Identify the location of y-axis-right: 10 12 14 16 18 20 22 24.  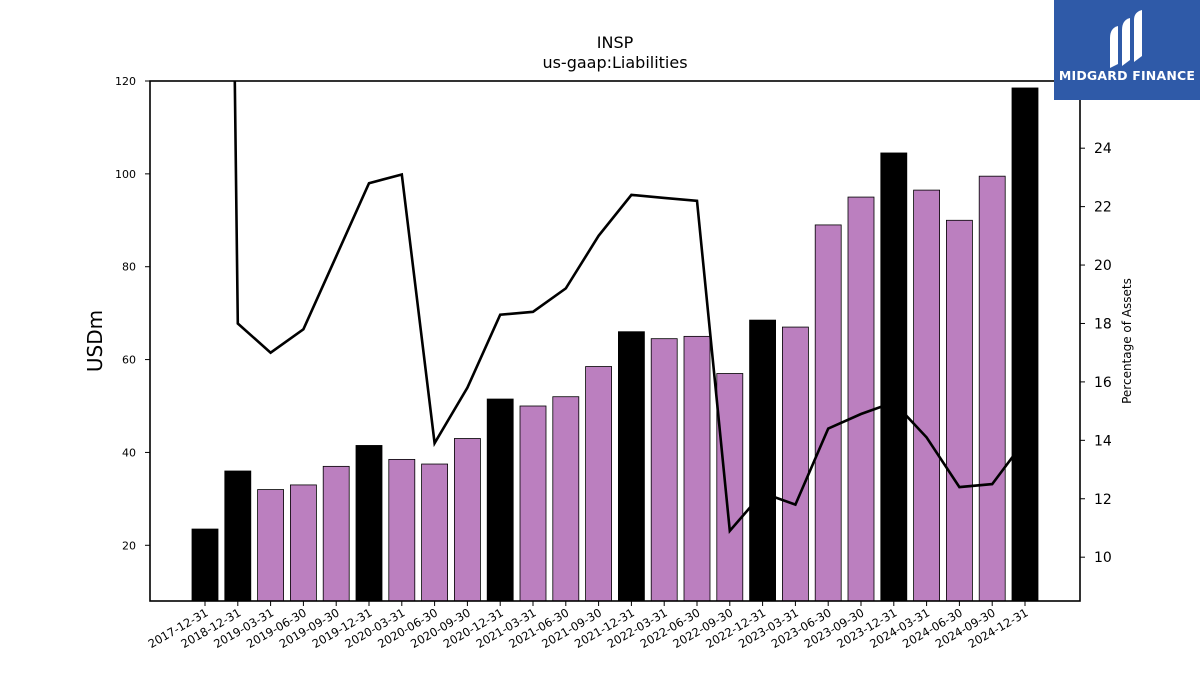
(1096, 353).